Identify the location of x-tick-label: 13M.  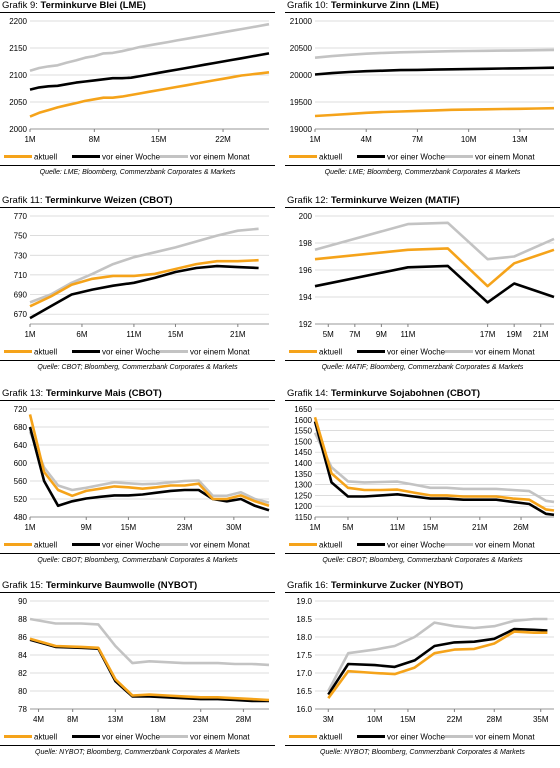
(116, 719).